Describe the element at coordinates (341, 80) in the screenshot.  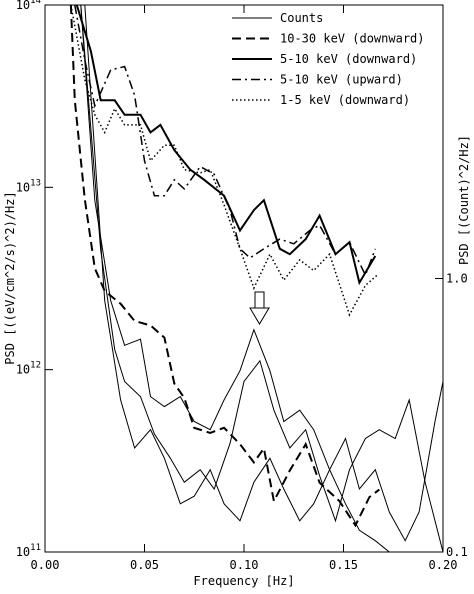
I see `legend-label: 5-10 keV (upward)` at that location.